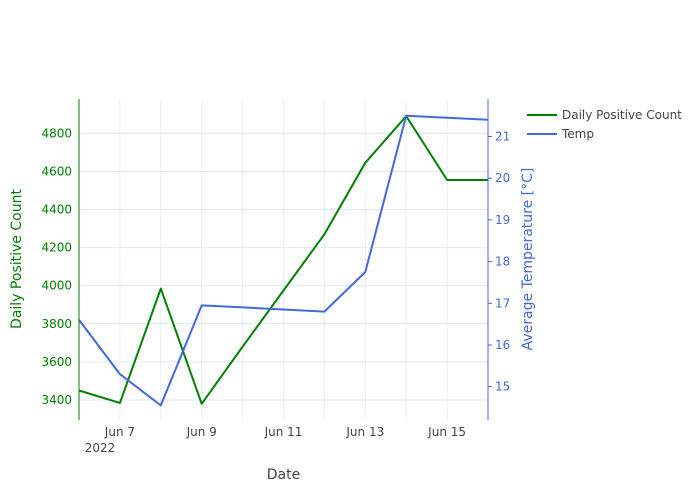 The height and width of the screenshot is (504, 700). I want to click on y-left-tick-label: 4200, so click(56, 248).